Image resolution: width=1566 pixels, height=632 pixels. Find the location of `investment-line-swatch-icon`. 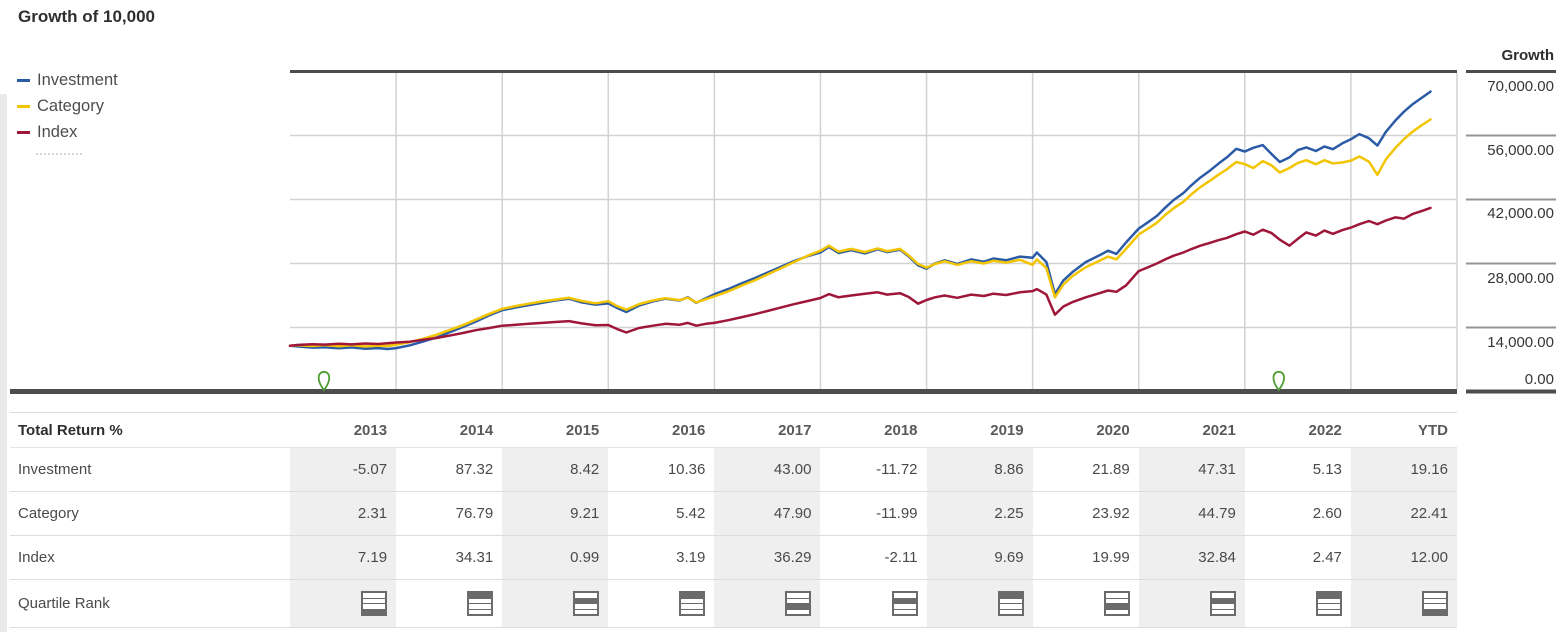

investment-line-swatch-icon is located at coordinates (23, 80).